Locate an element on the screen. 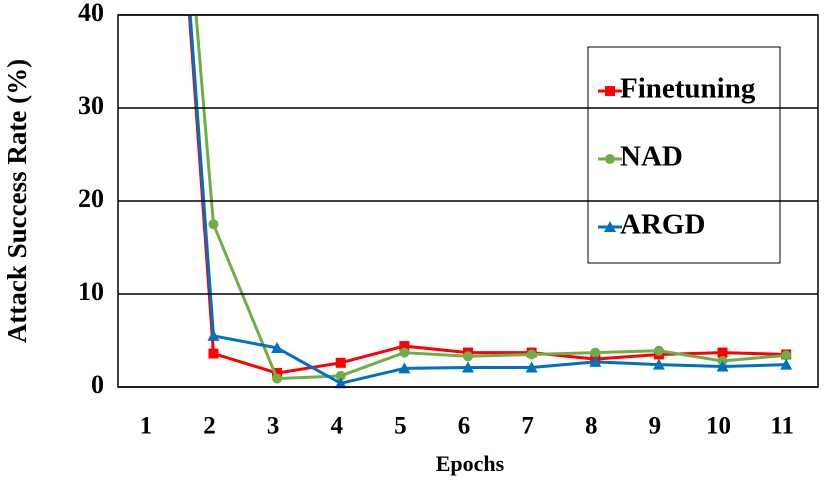  x-tick-label: 11 is located at coordinates (782, 426).